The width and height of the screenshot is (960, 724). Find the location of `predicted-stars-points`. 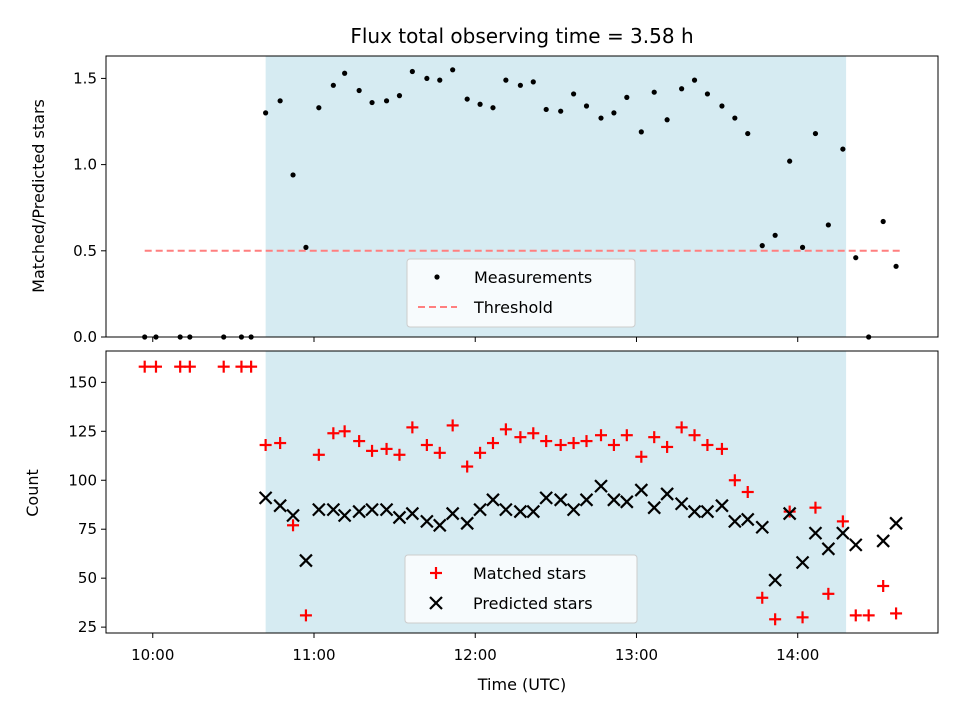

predicted-stars-points is located at coordinates (580, 533).